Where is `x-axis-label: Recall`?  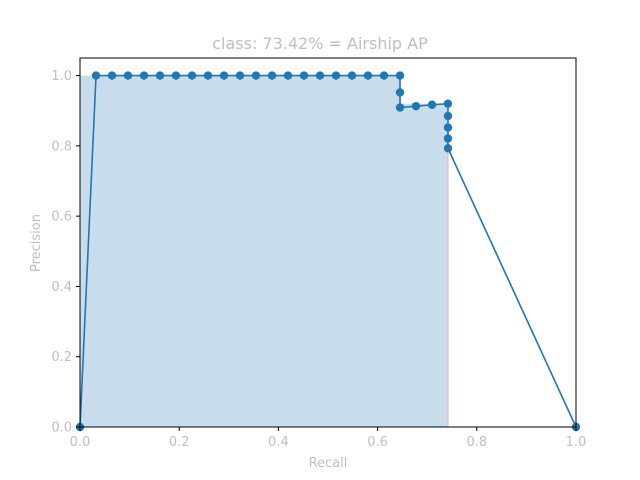 x-axis-label: Recall is located at coordinates (328, 463).